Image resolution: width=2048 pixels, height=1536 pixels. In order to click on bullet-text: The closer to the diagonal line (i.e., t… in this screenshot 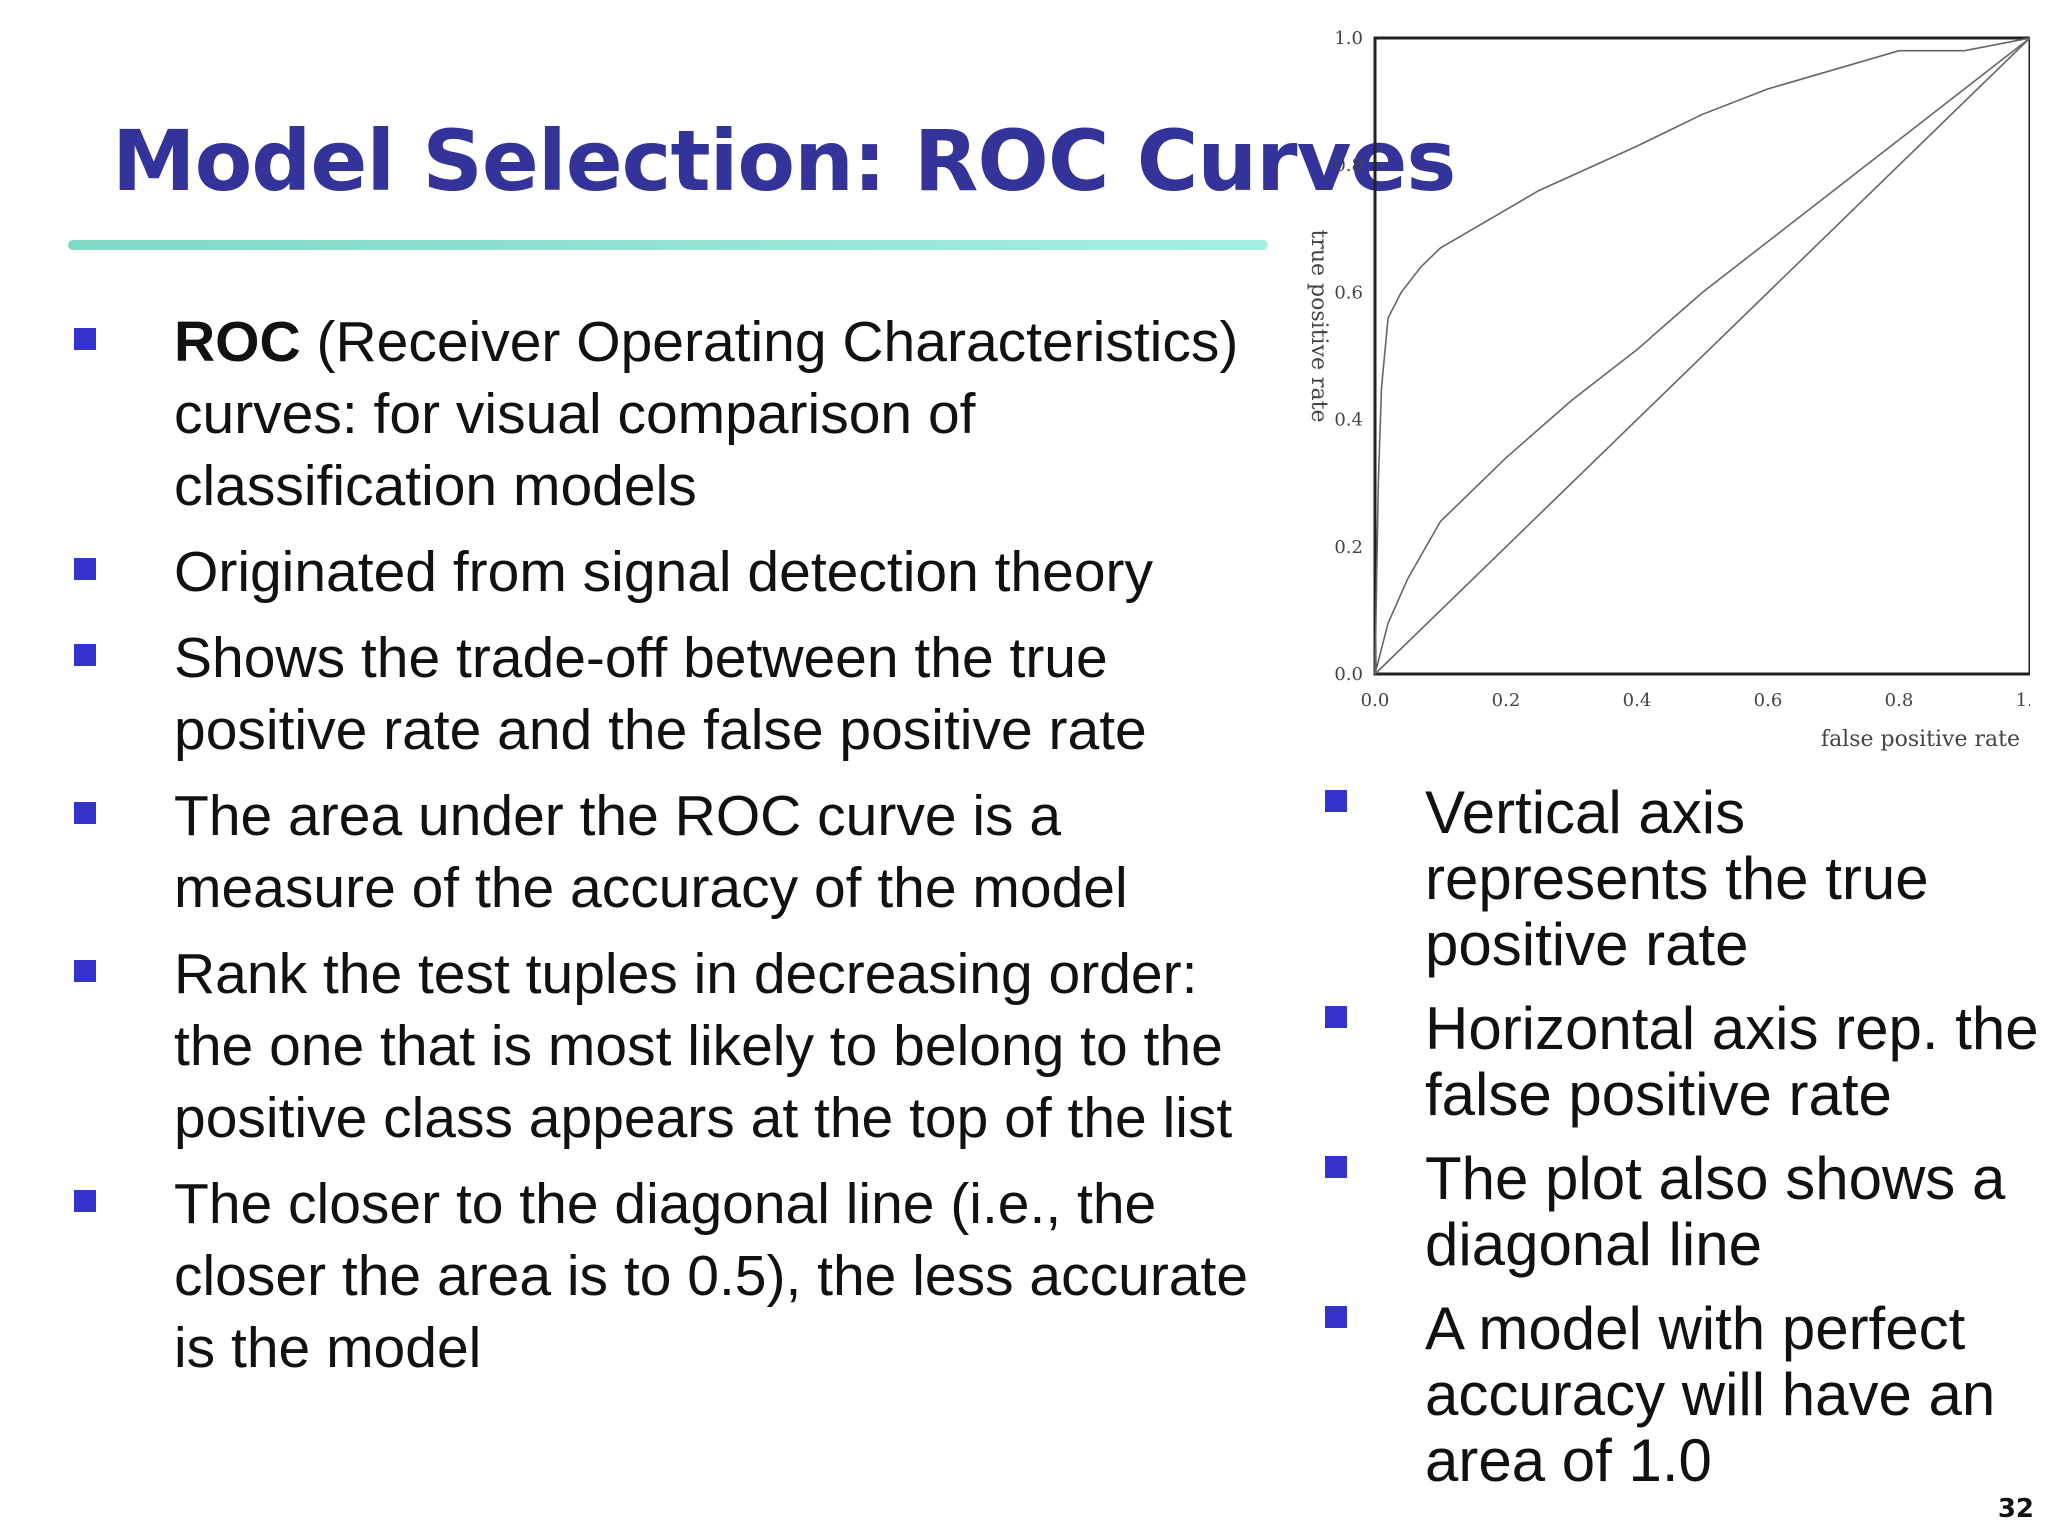, I will do `click(711, 1276)`.